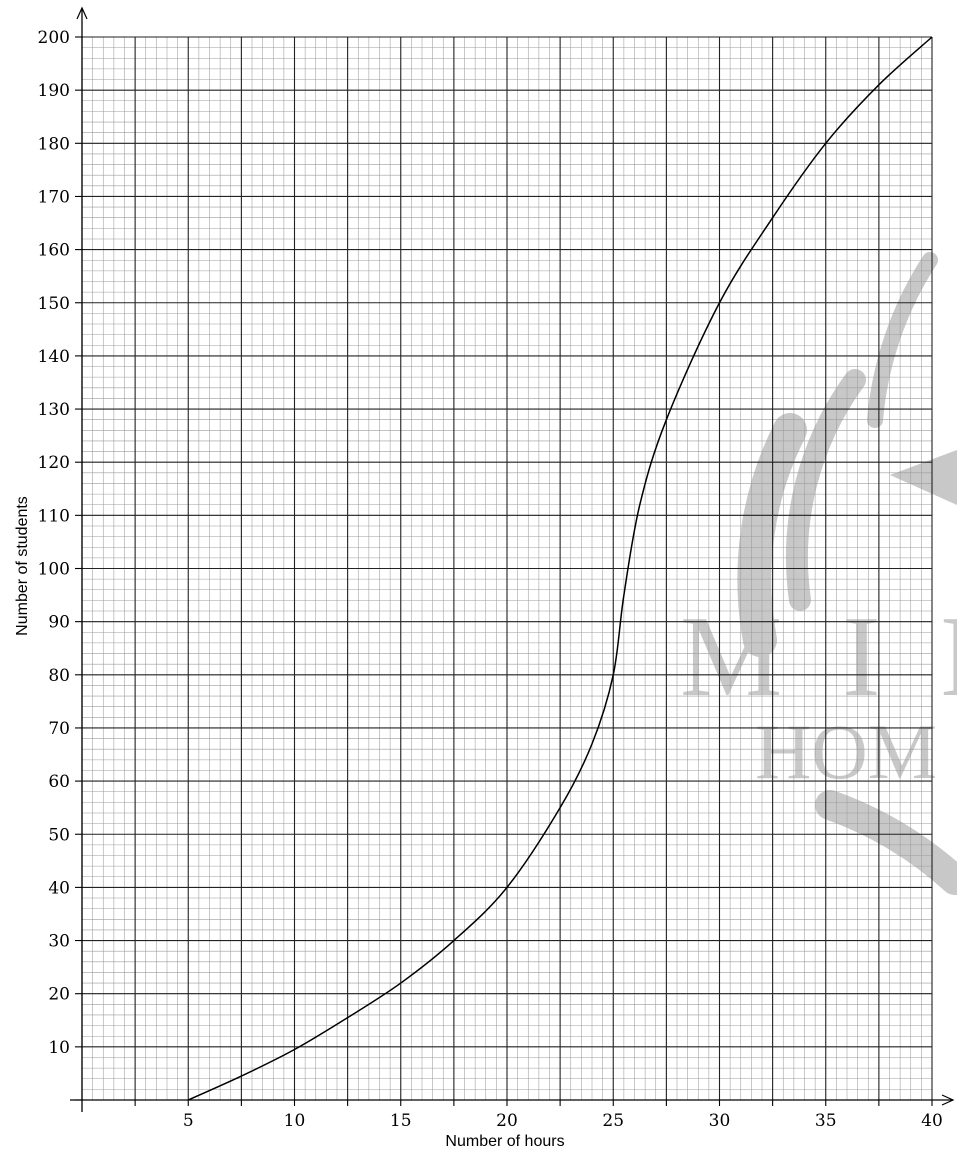  What do you see at coordinates (22, 566) in the screenshot?
I see `y-axis-label: Number of students` at bounding box center [22, 566].